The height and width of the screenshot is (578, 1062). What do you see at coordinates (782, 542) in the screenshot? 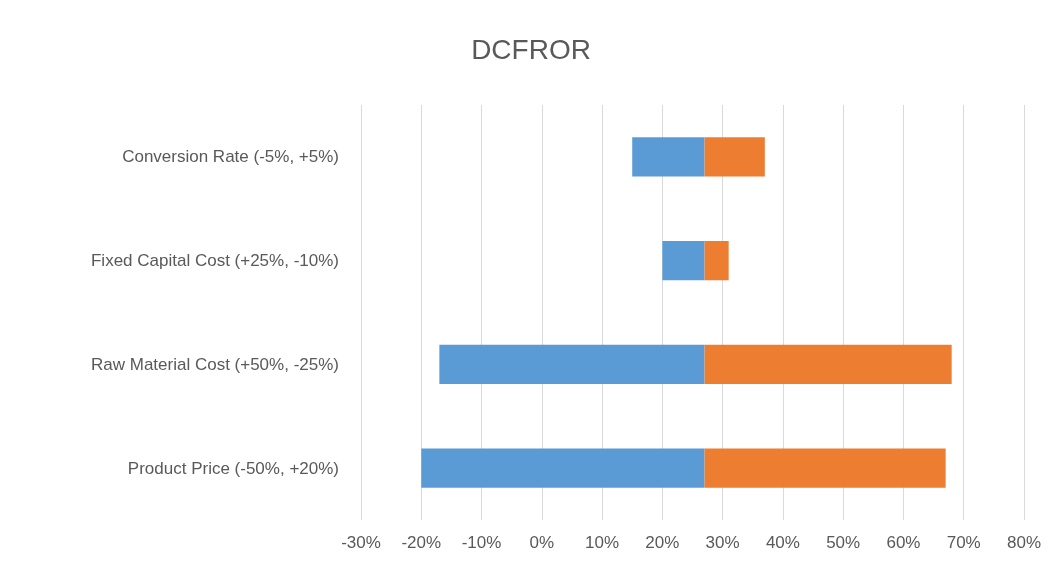
I see `x-tick-label: 40%` at bounding box center [782, 542].